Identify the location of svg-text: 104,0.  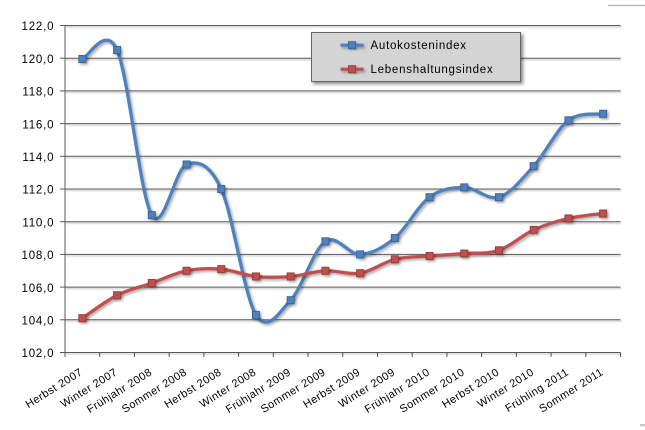
(38, 322).